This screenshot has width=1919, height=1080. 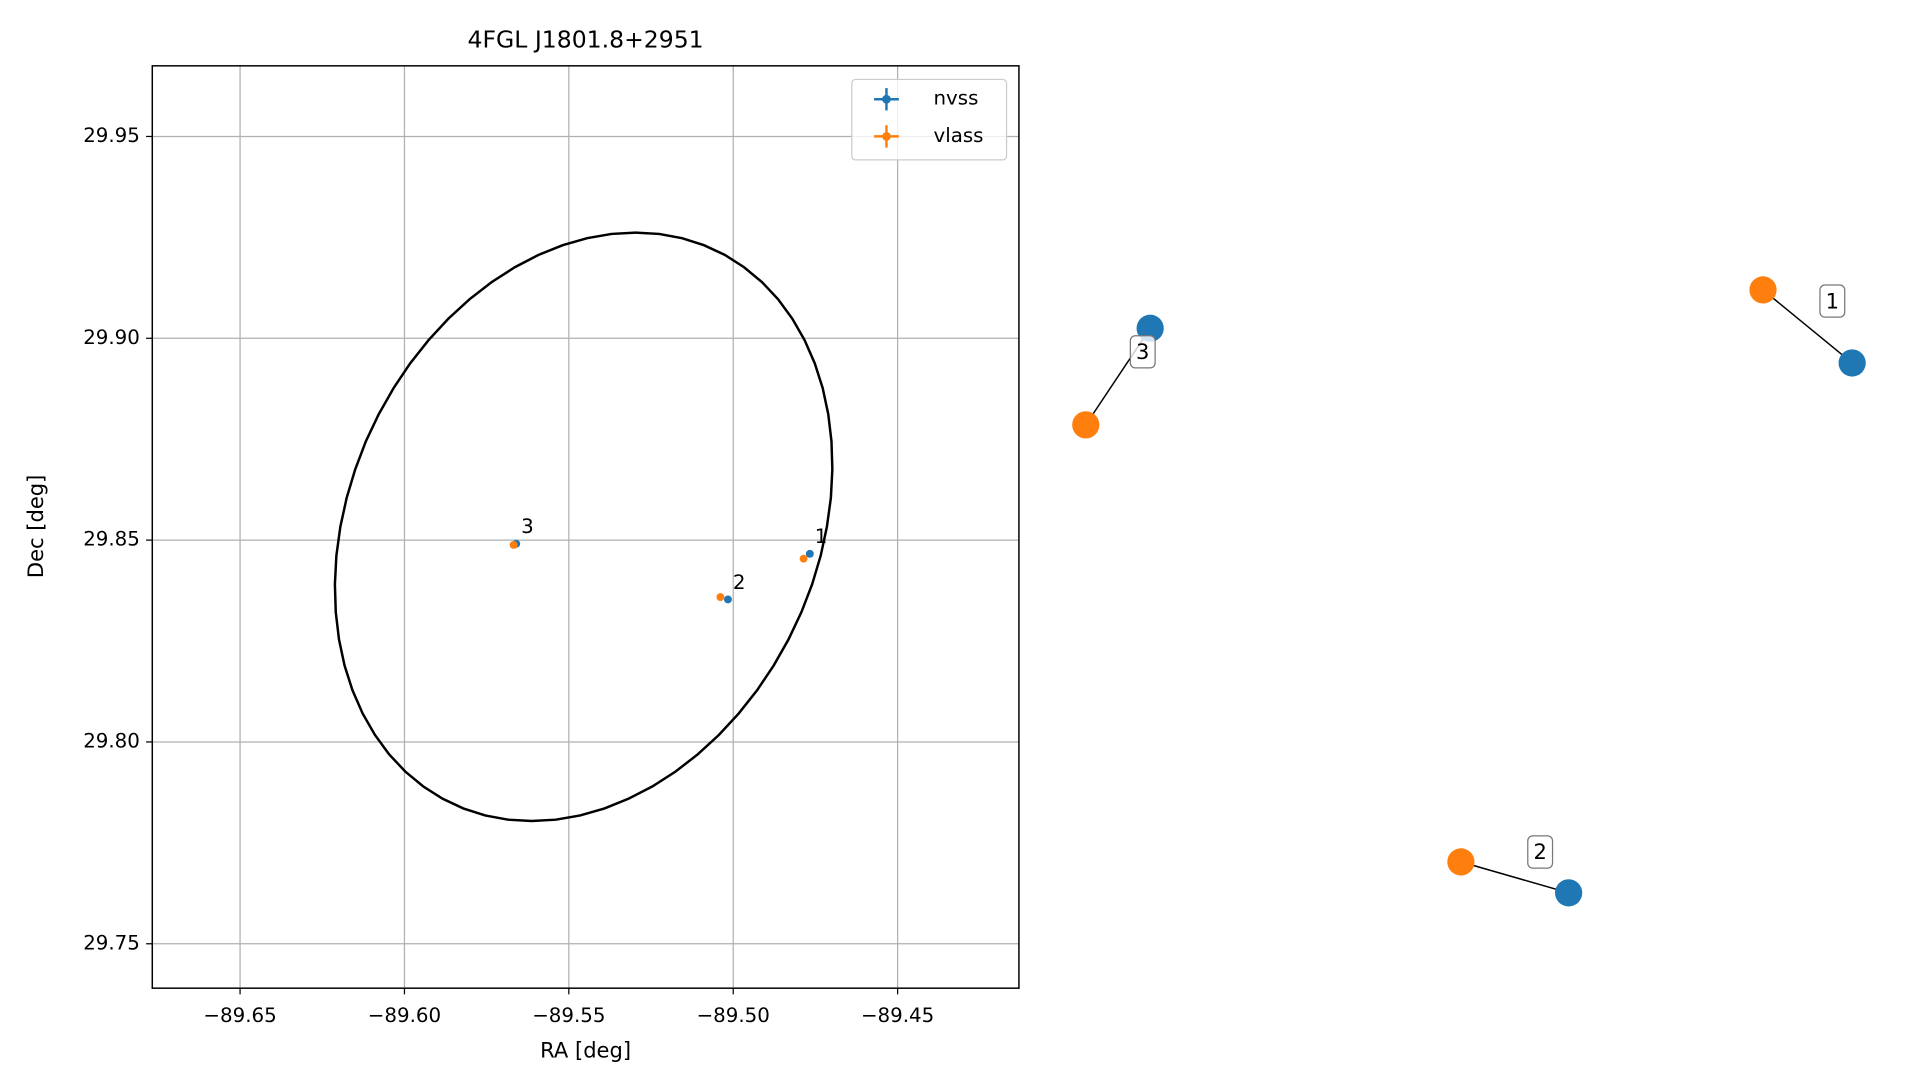 I want to click on y-axis-label: Dec [deg], so click(x=35, y=526).